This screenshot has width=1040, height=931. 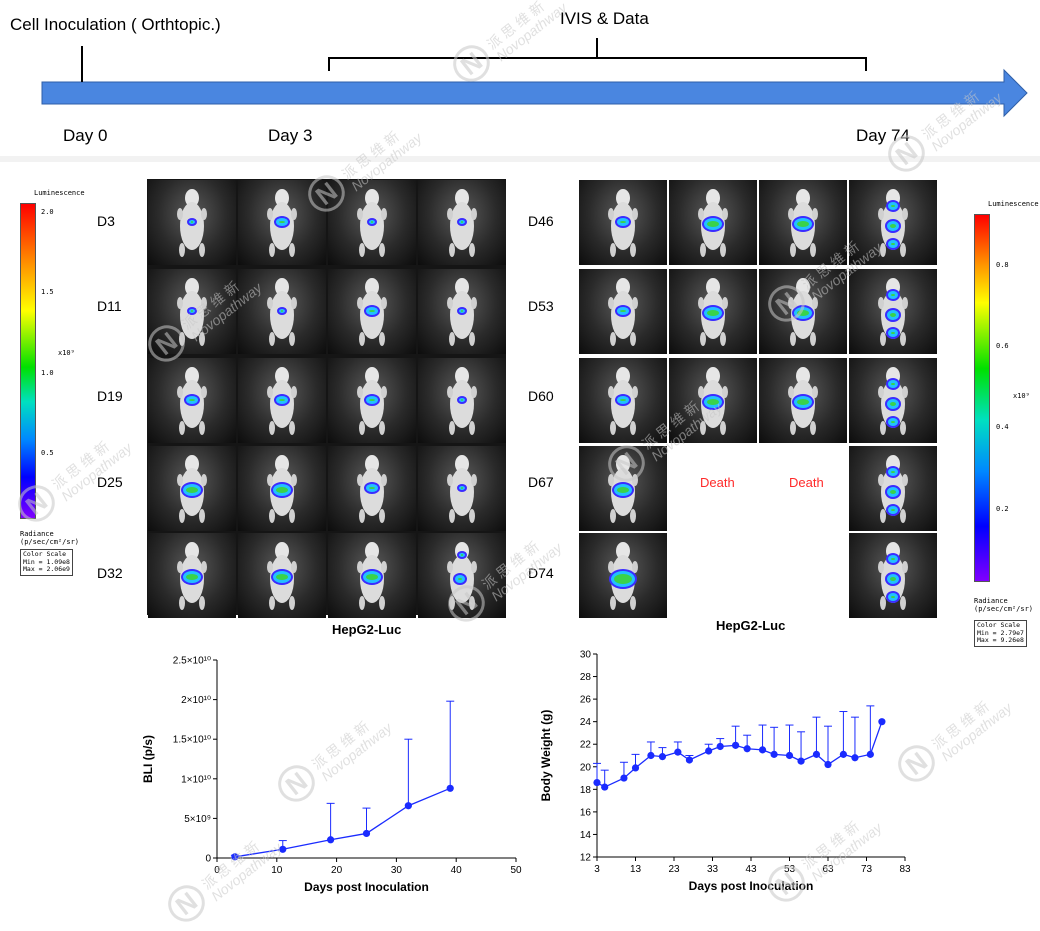 I want to click on bli-y-tick-label: 1×10¹⁰, so click(x=196, y=779).